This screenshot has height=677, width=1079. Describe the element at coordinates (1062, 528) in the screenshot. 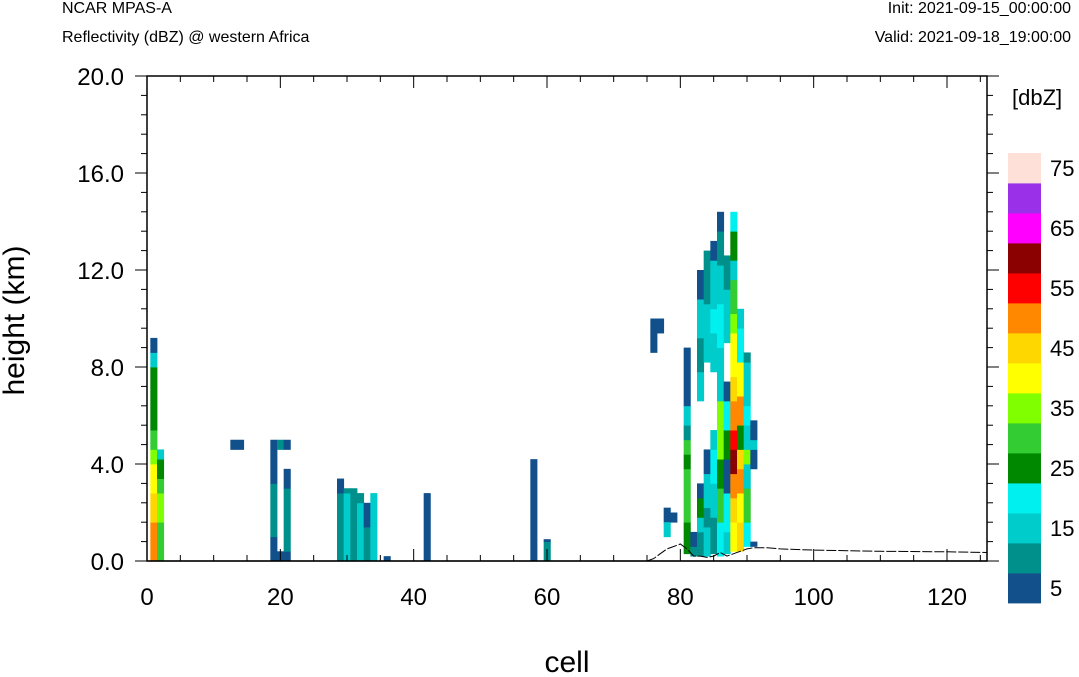

I see `colorbar-label: 15` at that location.